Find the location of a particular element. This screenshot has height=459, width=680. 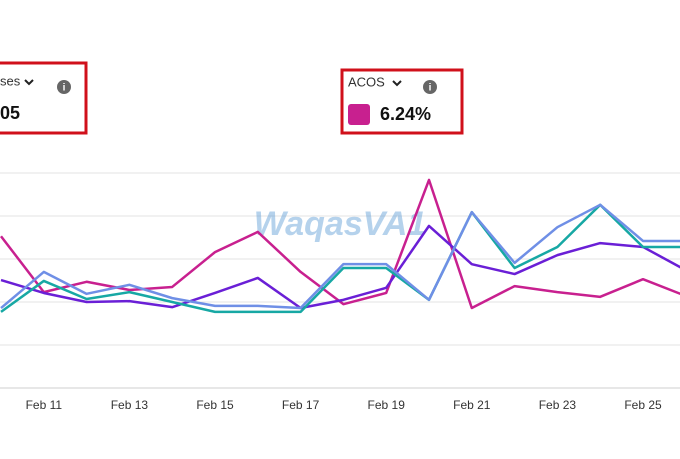

x-tick-label: Feb 23 is located at coordinates (558, 405).